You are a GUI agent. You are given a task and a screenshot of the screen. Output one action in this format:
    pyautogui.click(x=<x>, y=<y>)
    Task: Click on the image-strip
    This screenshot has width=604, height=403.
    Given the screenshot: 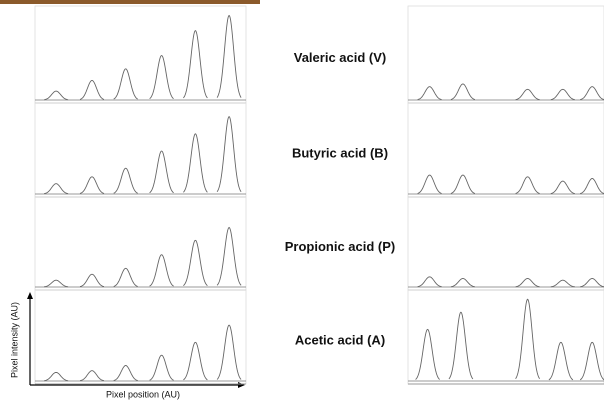 What is the action you would take?
    pyautogui.click(x=130, y=2)
    